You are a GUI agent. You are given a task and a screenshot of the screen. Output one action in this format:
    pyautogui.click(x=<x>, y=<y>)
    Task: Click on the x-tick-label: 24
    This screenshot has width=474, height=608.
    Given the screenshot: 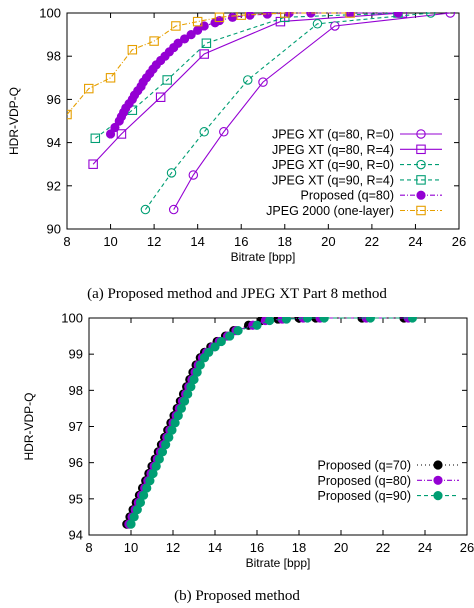 What is the action you would take?
    pyautogui.click(x=415, y=241)
    